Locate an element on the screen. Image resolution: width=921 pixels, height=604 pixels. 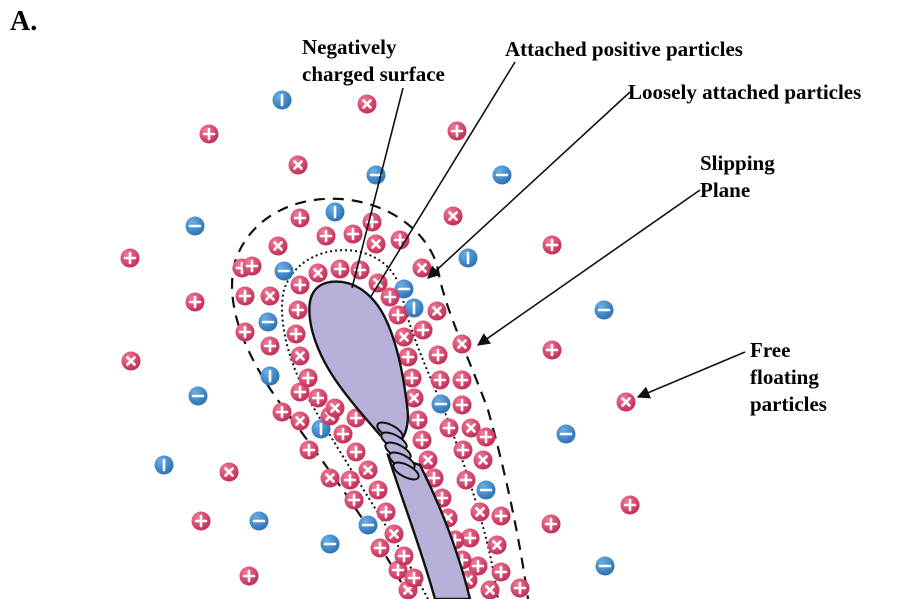
free-floating-label-line3: particles is located at coordinates (788, 404).